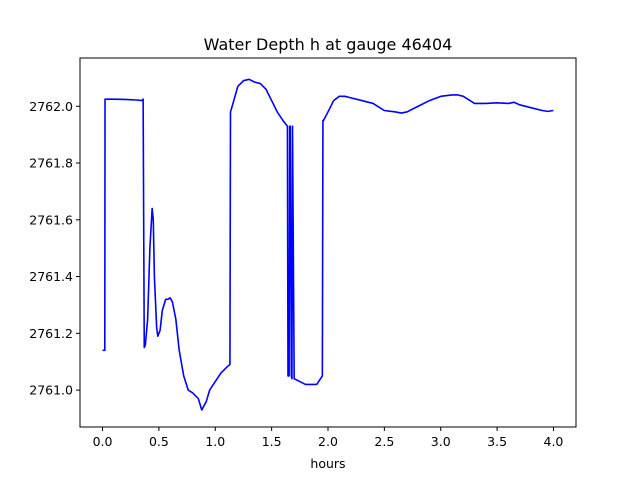 Image resolution: width=640 pixels, height=480 pixels. Describe the element at coordinates (51, 163) in the screenshot. I see `y-tick-label: 2761.8` at that location.